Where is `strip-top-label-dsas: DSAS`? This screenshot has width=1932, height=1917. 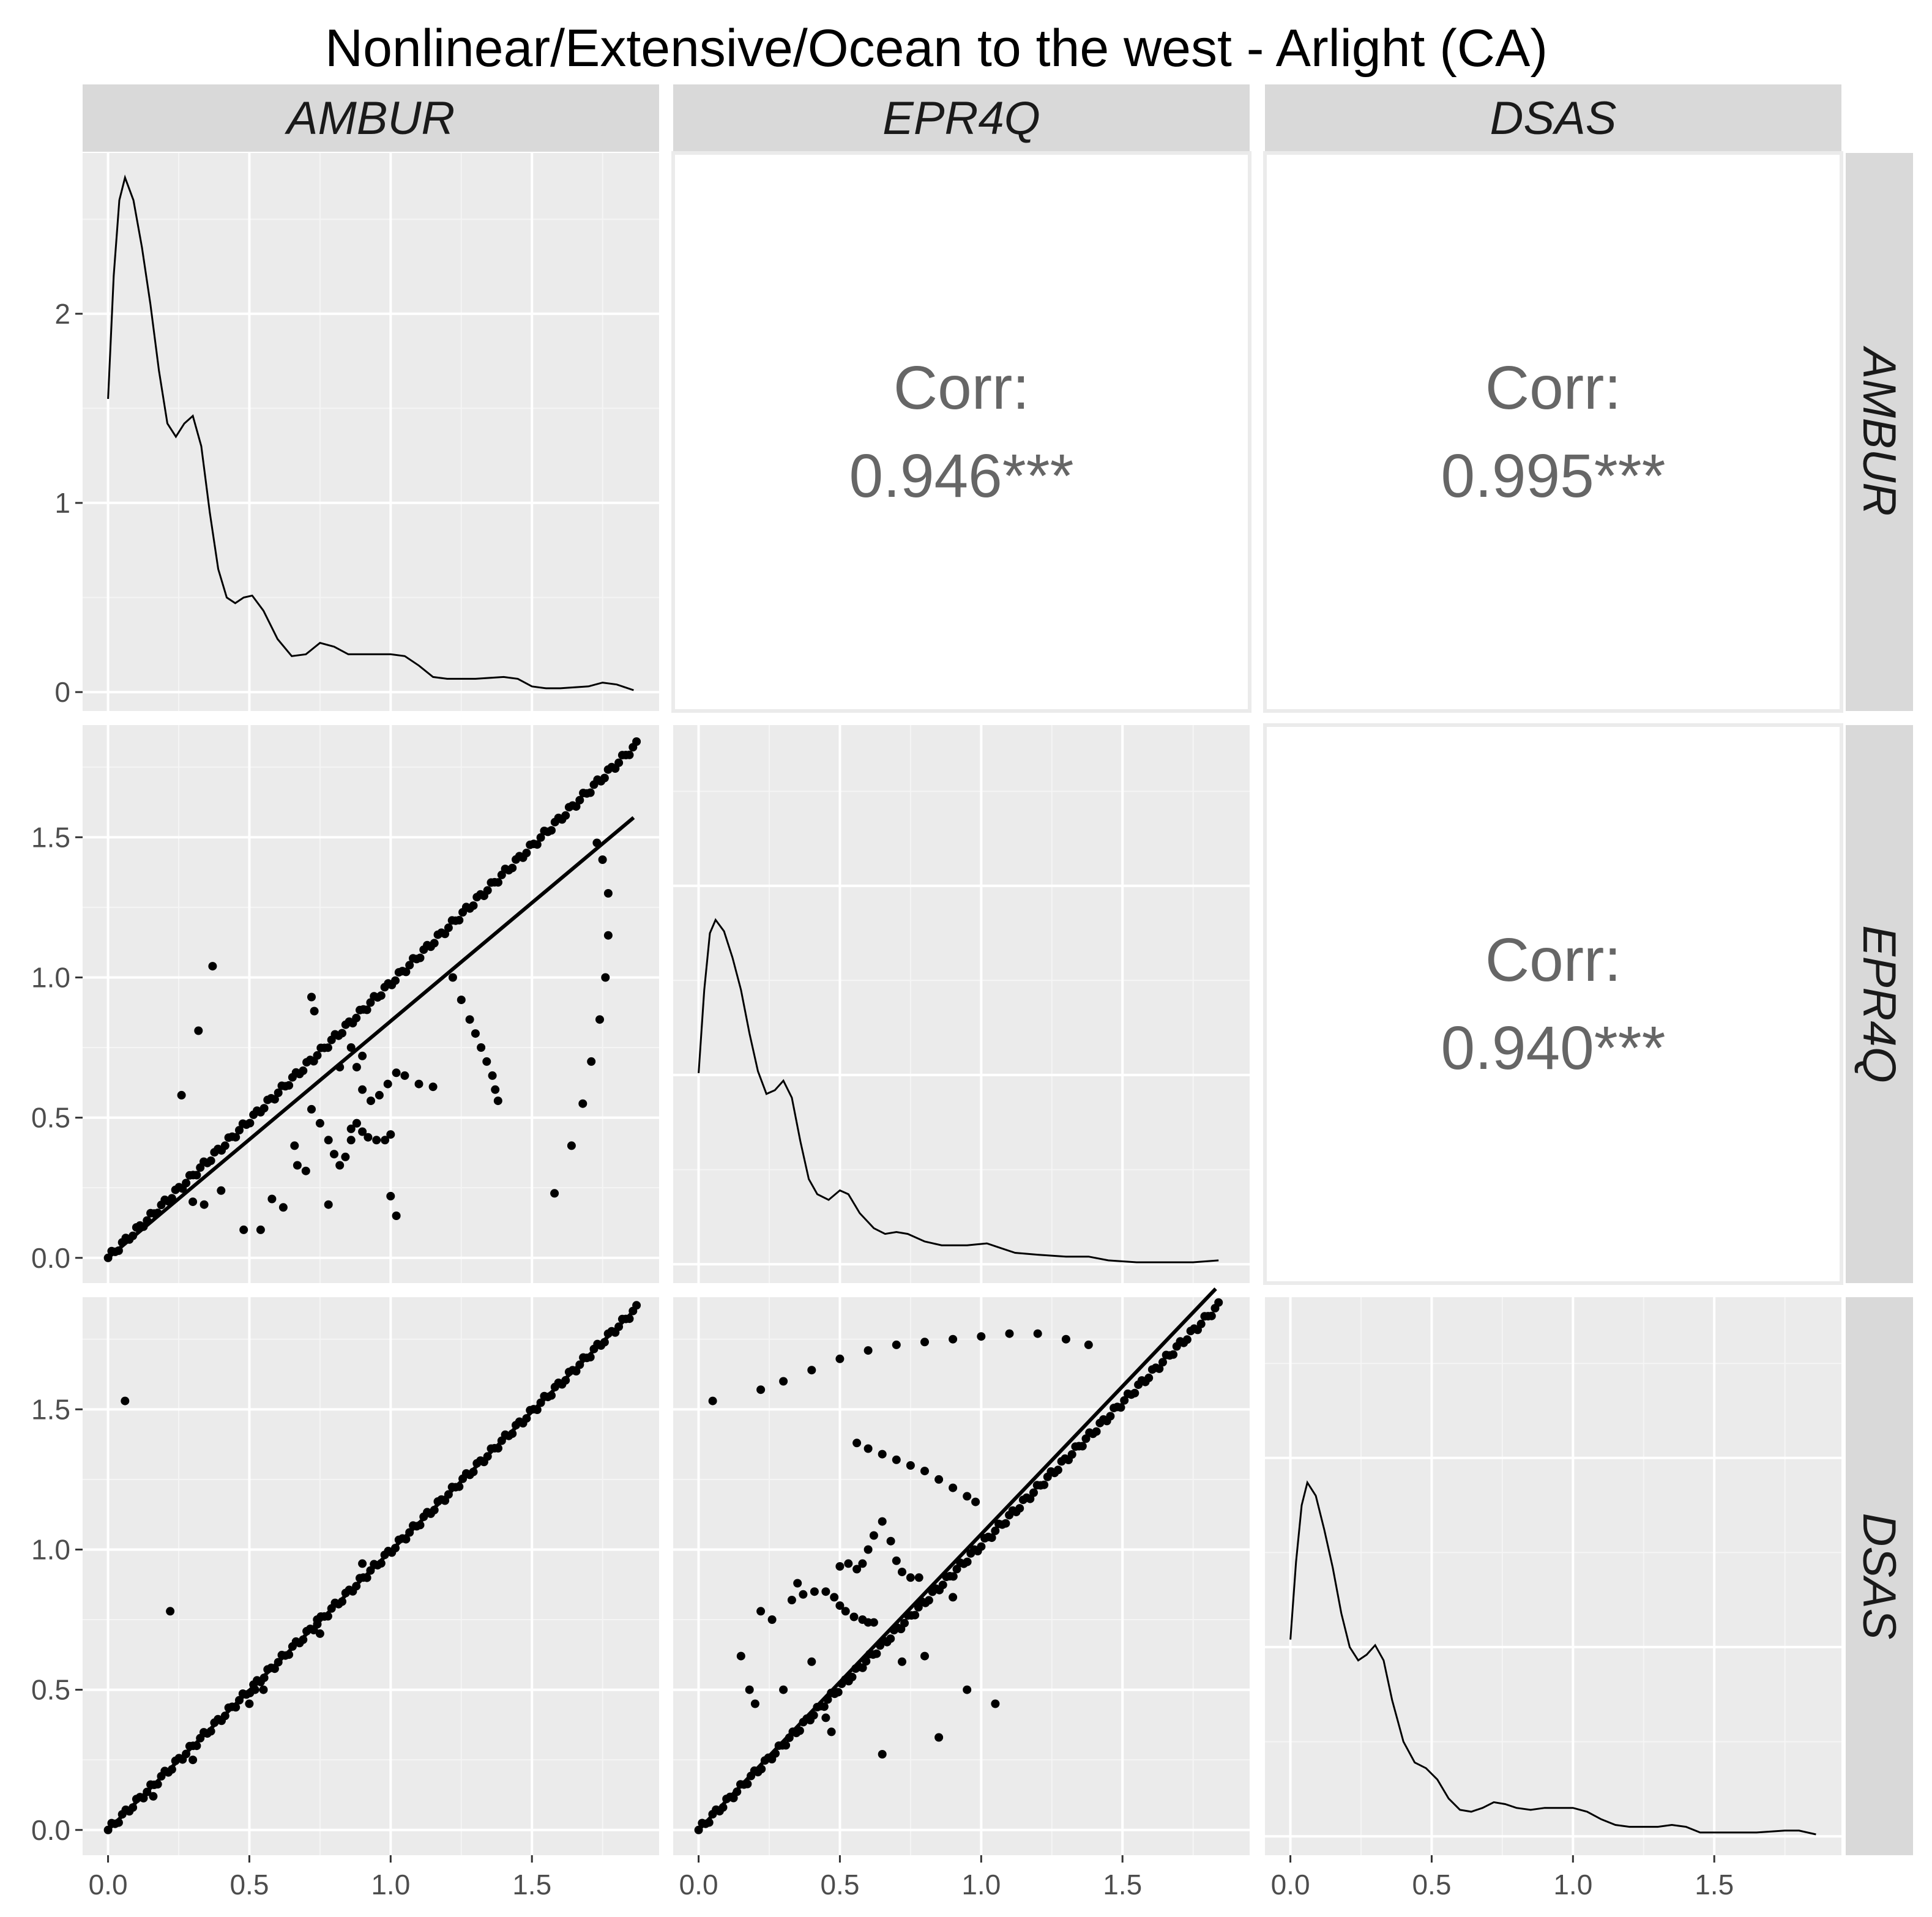 strip-top-label-dsas: DSAS is located at coordinates (1553, 118).